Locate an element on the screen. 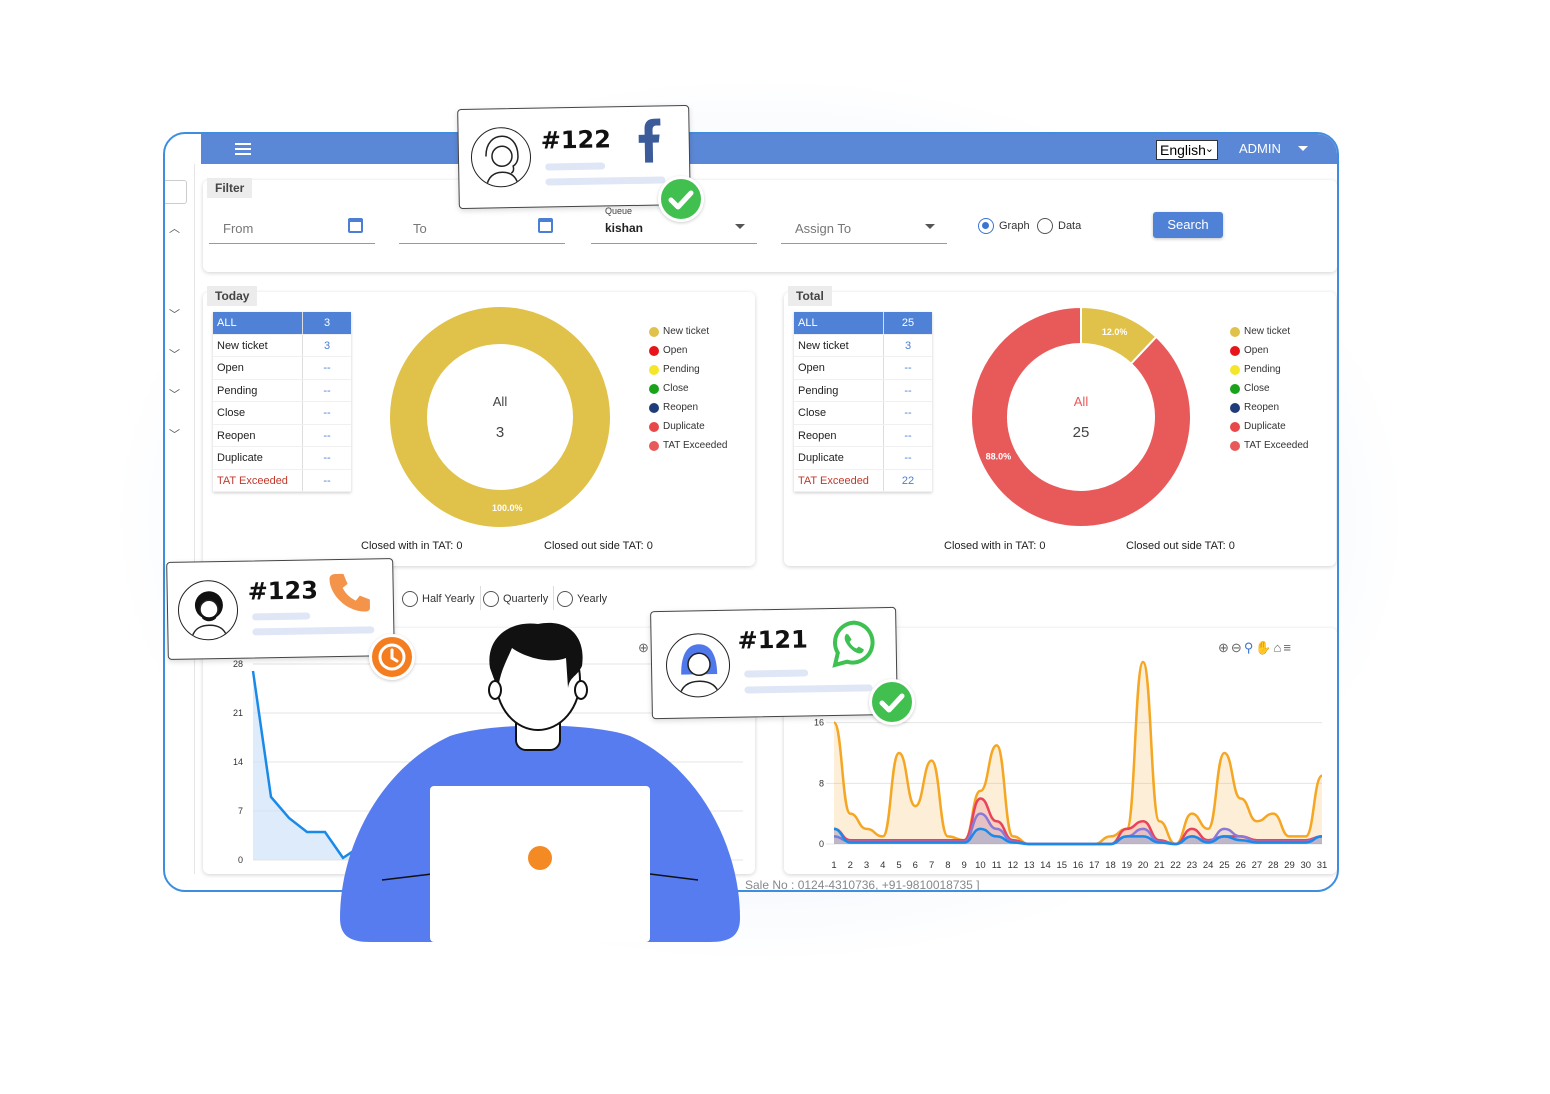 This screenshot has width=1550, height=1094. legend-label: Reopen is located at coordinates (681, 407).